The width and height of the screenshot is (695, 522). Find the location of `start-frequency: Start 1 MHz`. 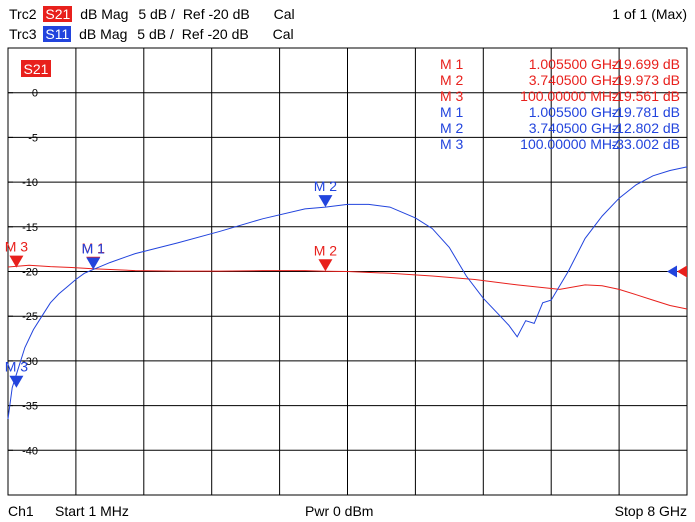

start-frequency: Start 1 MHz is located at coordinates (92, 511).